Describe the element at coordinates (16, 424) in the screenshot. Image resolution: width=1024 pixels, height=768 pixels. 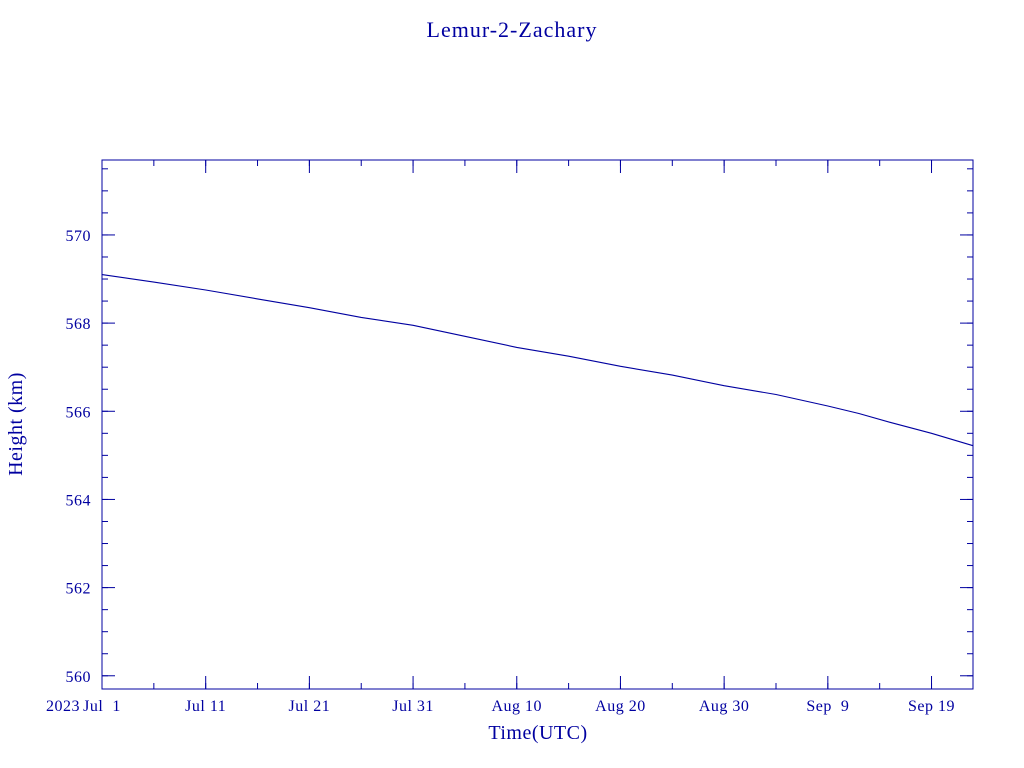
I see `y-axis-label: Height (km)` at that location.